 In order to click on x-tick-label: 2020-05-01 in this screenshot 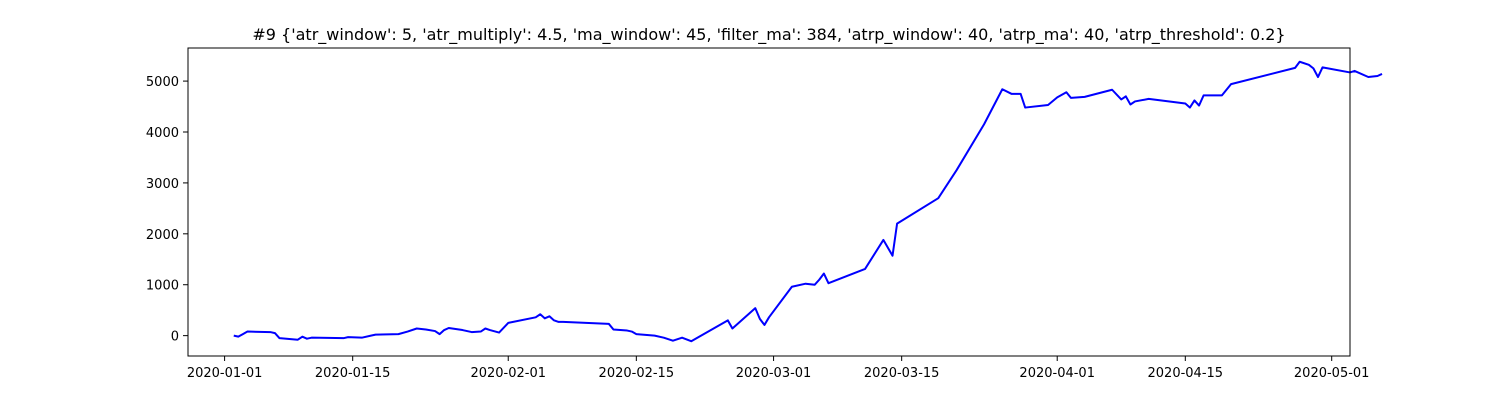, I will do `click(1332, 373)`.